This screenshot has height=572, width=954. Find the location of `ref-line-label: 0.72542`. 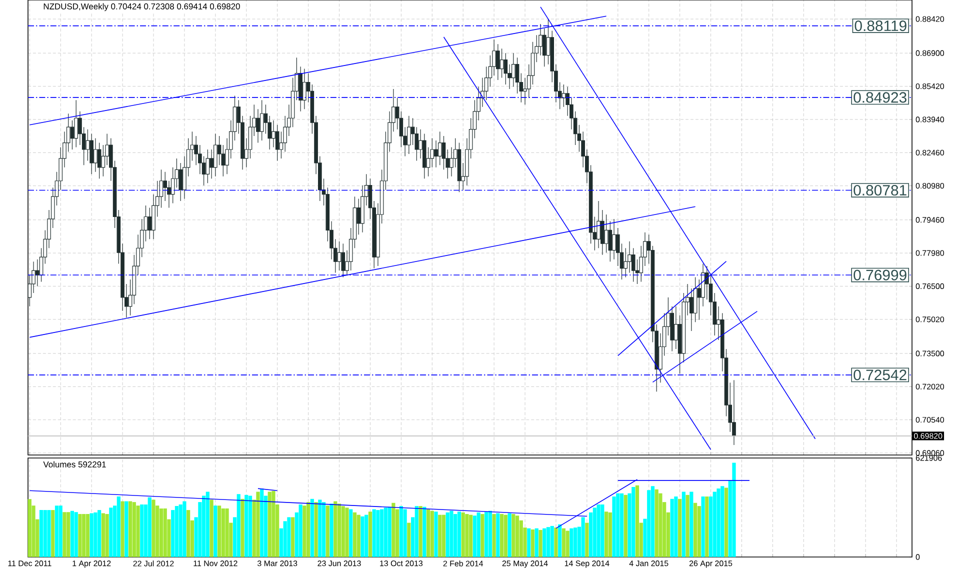

ref-line-label: 0.72542 is located at coordinates (880, 375).